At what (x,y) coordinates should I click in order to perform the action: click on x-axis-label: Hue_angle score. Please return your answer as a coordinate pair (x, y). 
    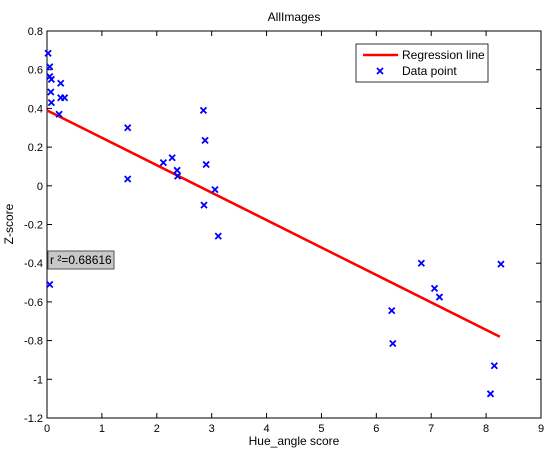
    Looking at the image, I should click on (294, 441).